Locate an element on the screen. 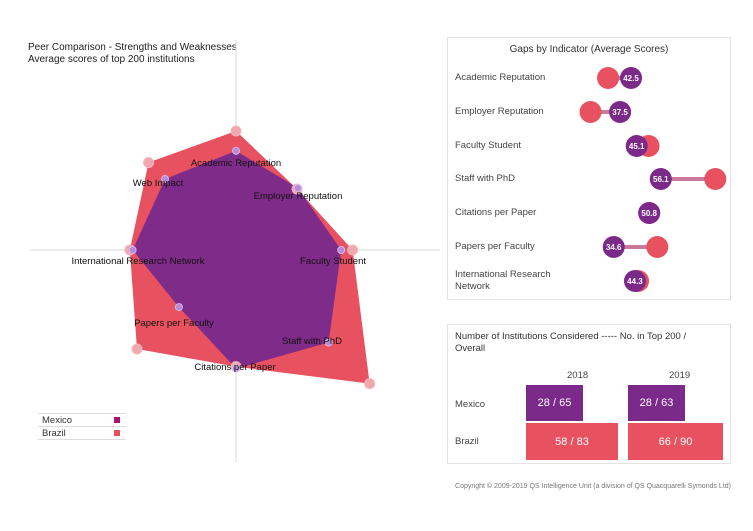  radar-point-mexico-academic-reputation is located at coordinates (236, 150).